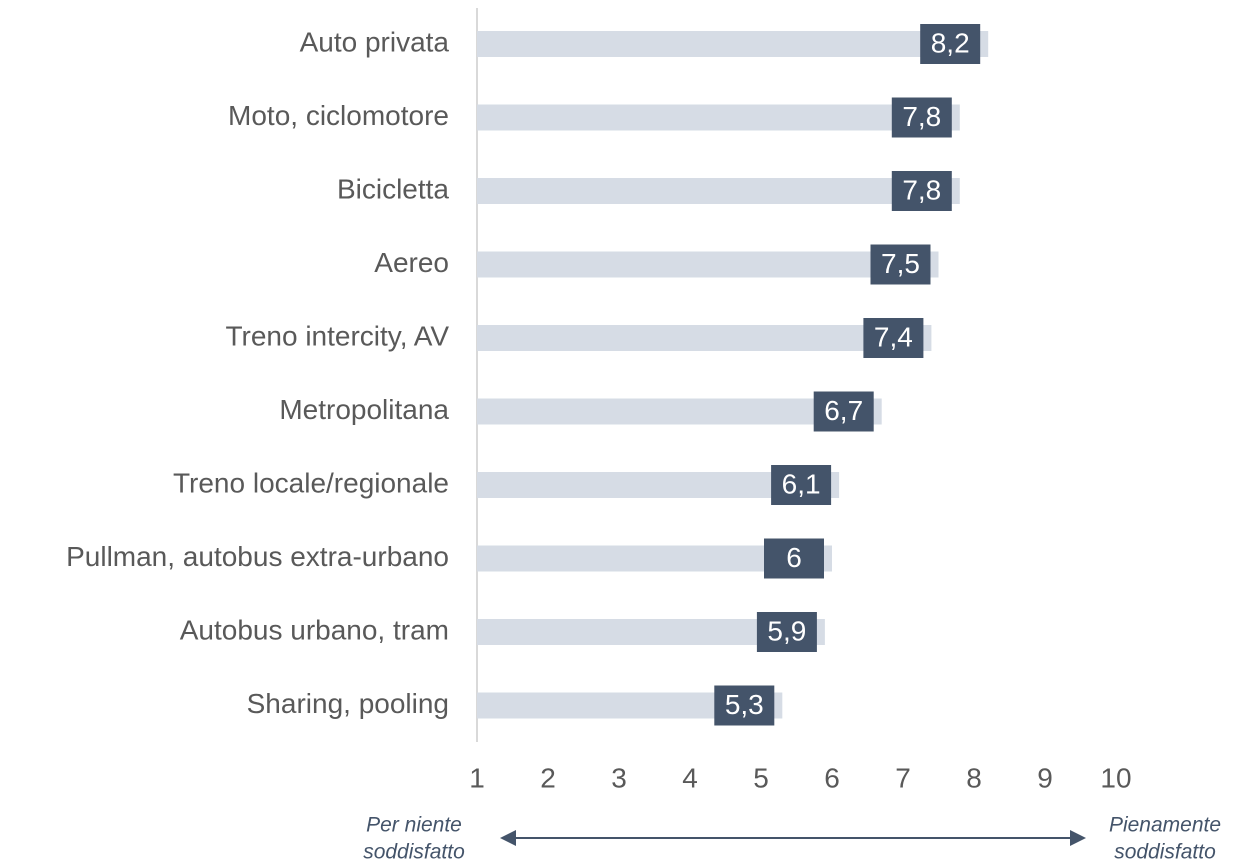 The image size is (1235, 865). Describe the element at coordinates (348, 703) in the screenshot. I see `category-label: Sharing, pooling` at that location.